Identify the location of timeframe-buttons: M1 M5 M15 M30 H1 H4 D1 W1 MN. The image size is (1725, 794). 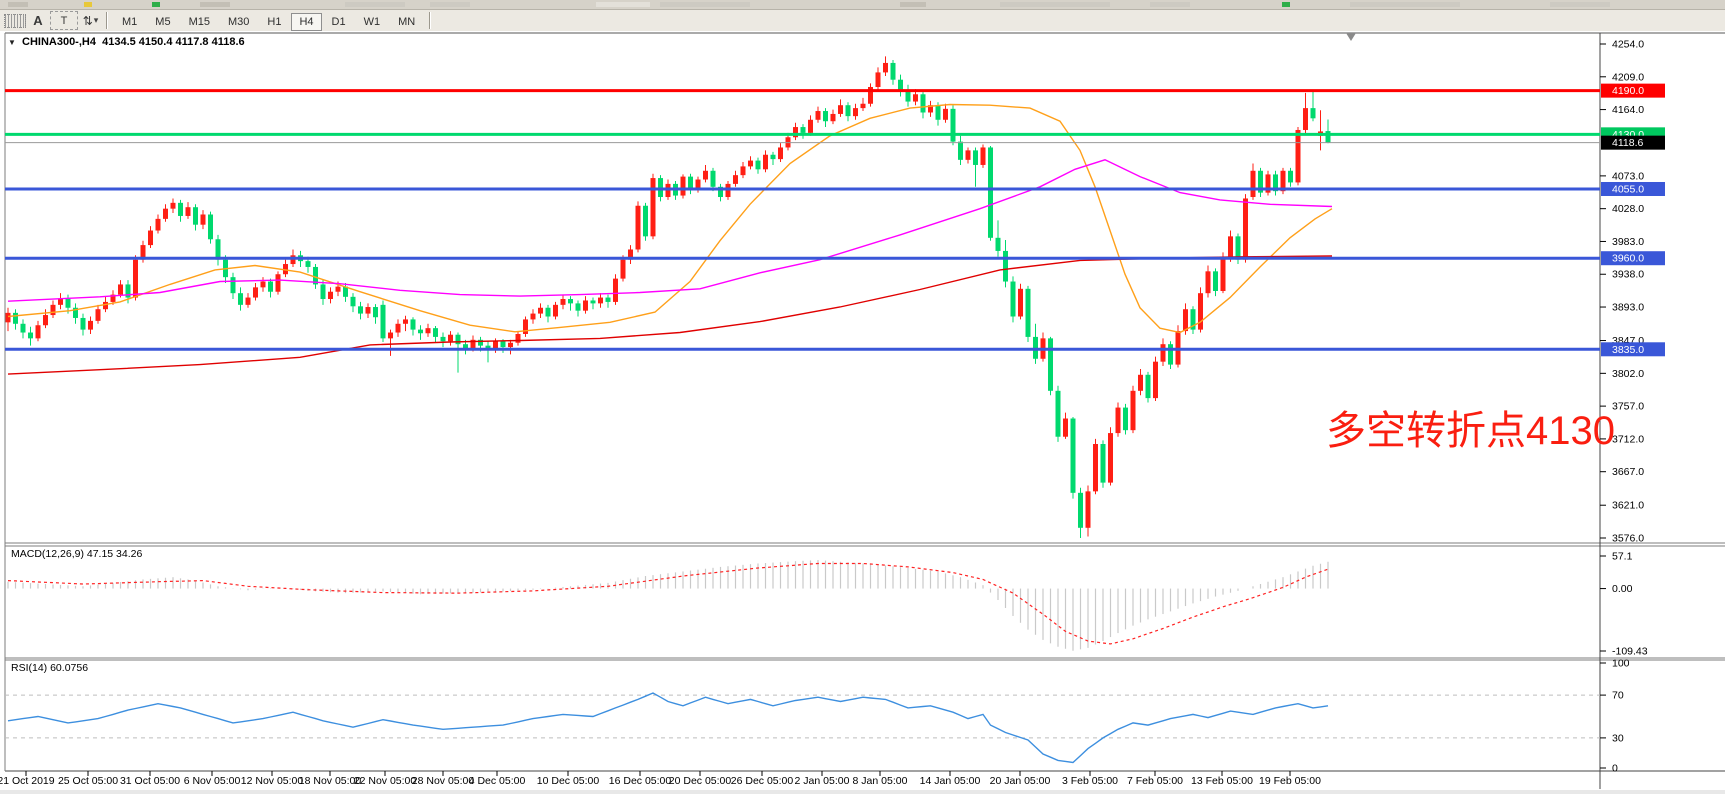
(268, 21).